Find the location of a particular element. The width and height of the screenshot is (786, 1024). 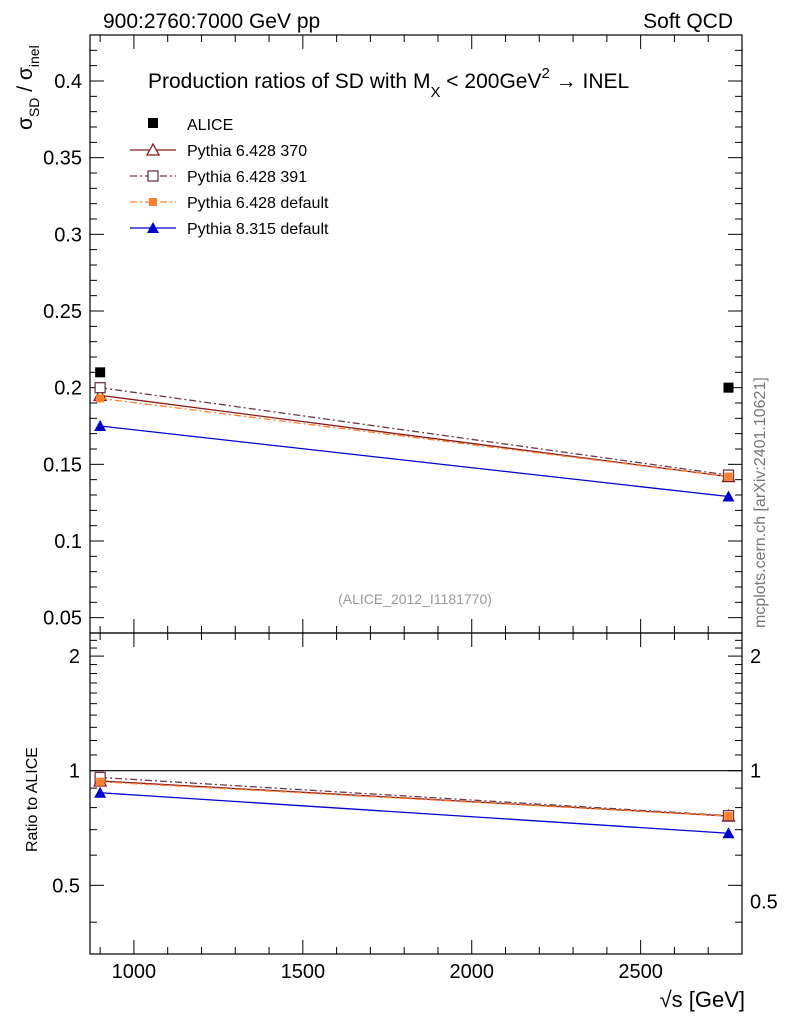

main-y-tick-label: 0.3 is located at coordinates (68, 235).